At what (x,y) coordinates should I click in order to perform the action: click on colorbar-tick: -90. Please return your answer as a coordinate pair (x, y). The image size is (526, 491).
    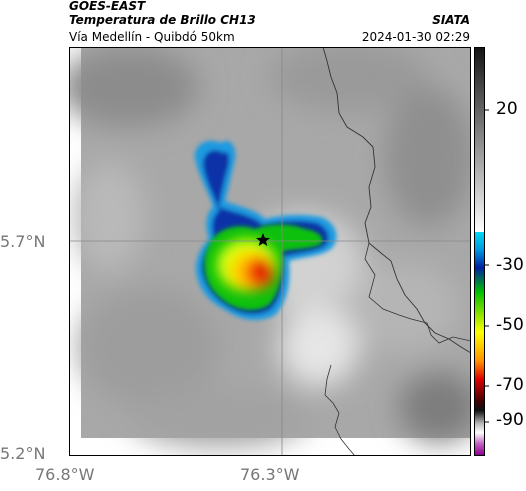
    Looking at the image, I should click on (510, 420).